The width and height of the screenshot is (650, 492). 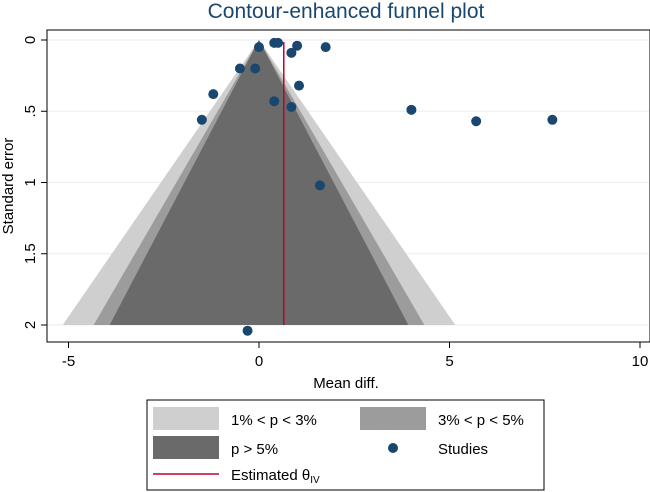 I want to click on x-tick-label: 5, so click(x=449, y=361).